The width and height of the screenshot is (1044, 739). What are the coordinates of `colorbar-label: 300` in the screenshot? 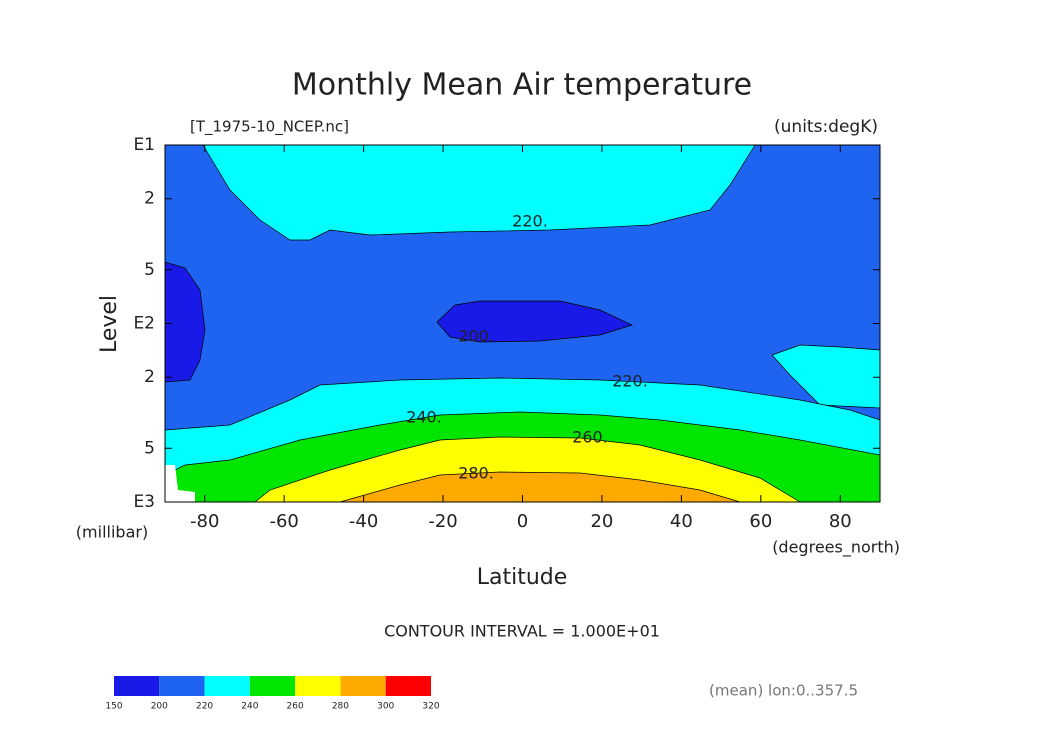 It's located at (385, 707).